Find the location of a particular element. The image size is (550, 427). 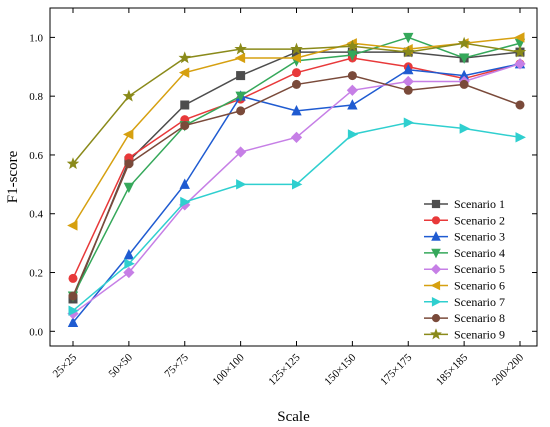

legend-item: Scenario 6 is located at coordinates (464, 286).